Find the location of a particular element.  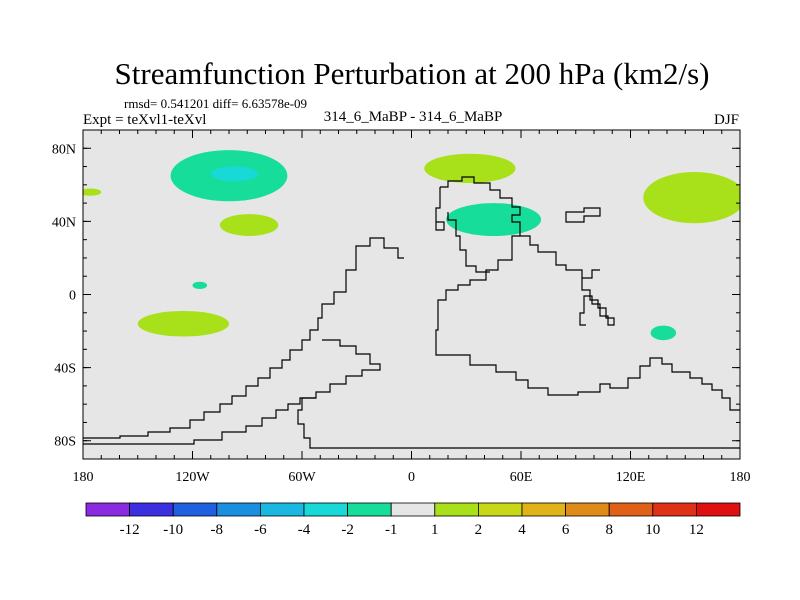

y-tick-label: 0 is located at coordinates (72, 296).